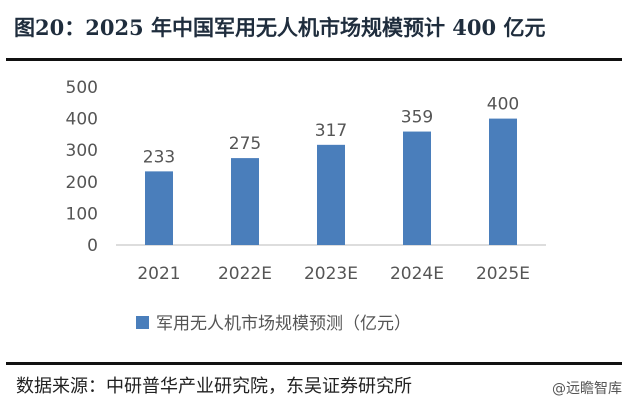 Image resolution: width=640 pixels, height=409 pixels. Describe the element at coordinates (82, 214) in the screenshot. I see `y-tick-label: 100` at that location.